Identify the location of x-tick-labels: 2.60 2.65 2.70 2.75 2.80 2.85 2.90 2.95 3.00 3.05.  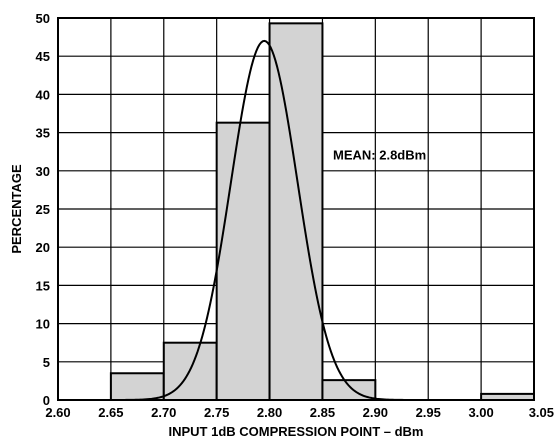
(299, 412).